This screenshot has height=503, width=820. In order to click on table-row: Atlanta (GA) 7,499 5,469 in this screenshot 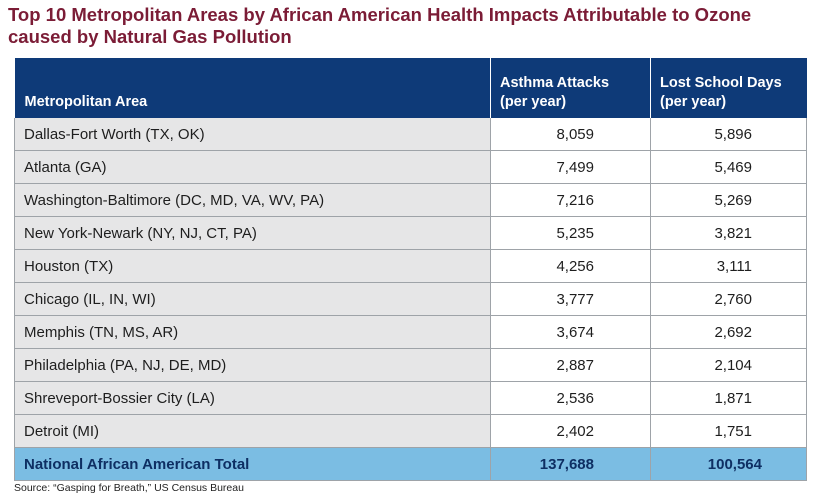, I will do `click(410, 167)`.